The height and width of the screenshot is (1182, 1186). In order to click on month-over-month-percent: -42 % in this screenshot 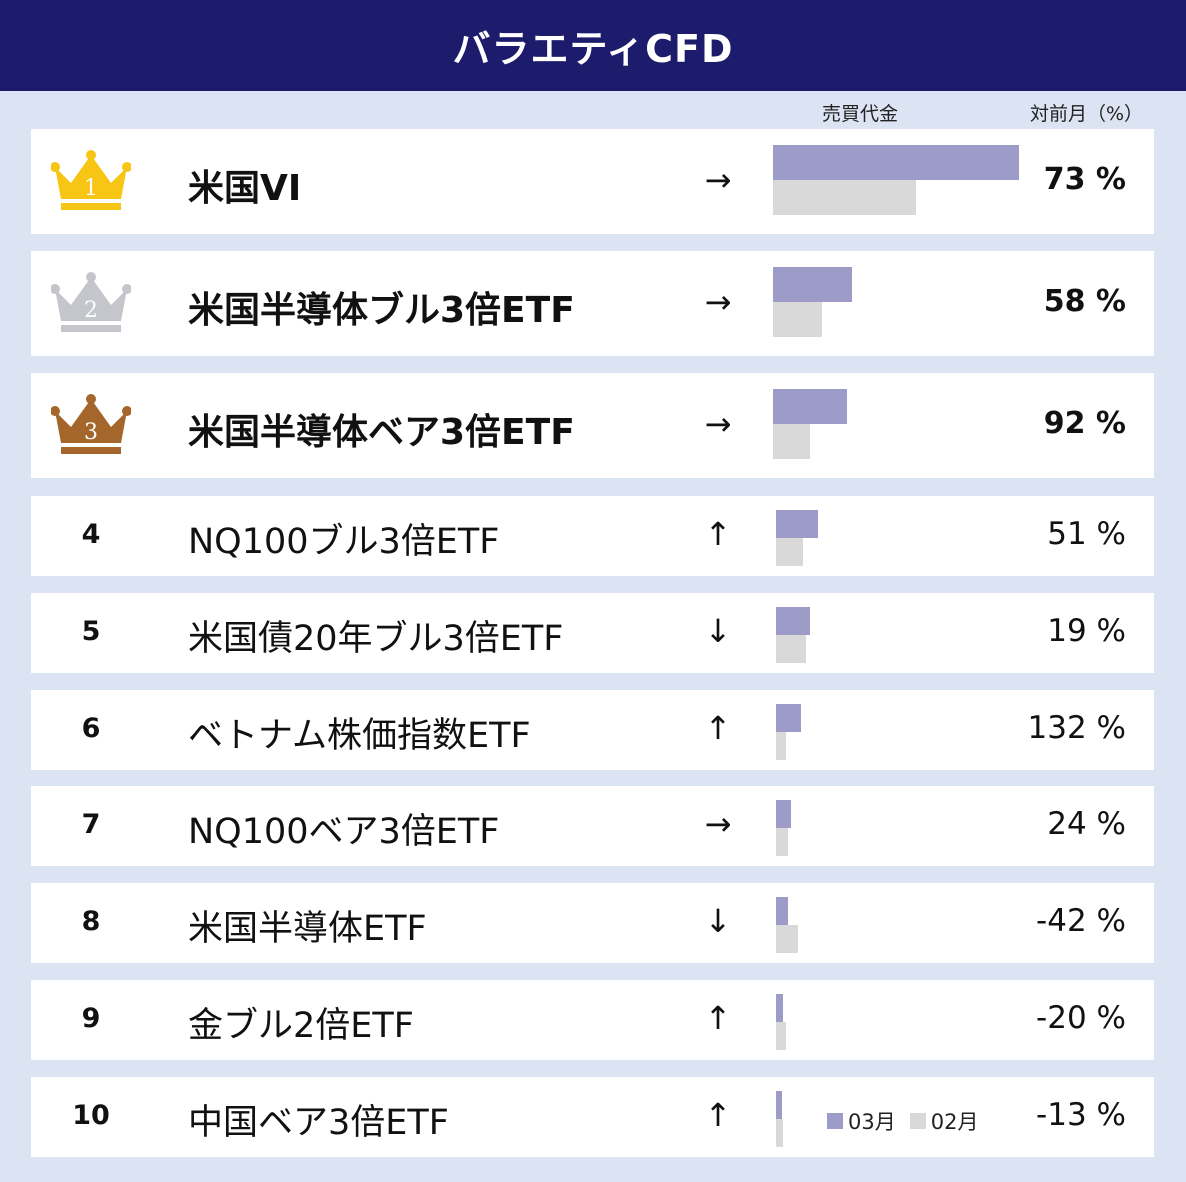, I will do `click(1081, 921)`.